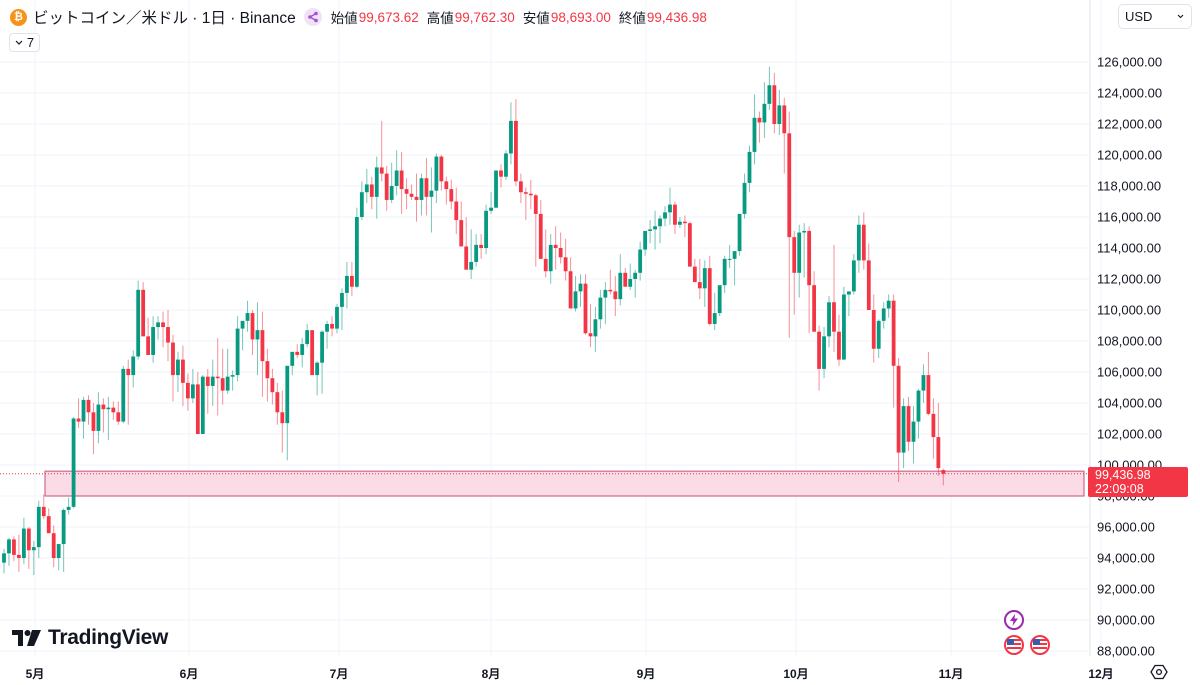 This screenshot has height=685, width=1200. What do you see at coordinates (491, 674) in the screenshot?
I see `time-axis-tick: 8月` at bounding box center [491, 674].